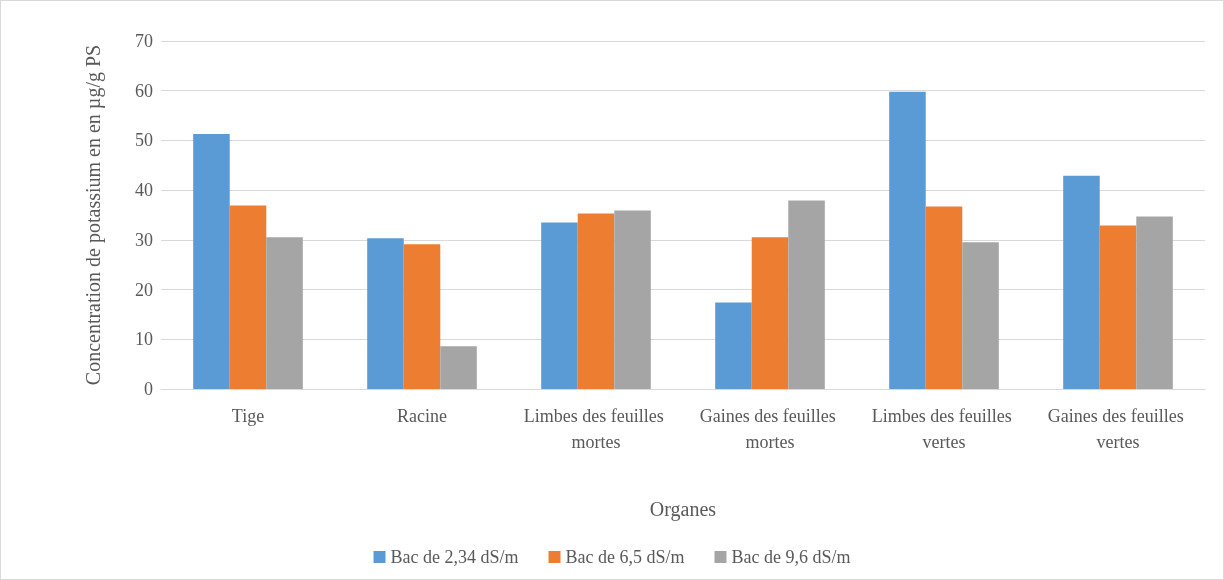 This screenshot has height=580, width=1224. Describe the element at coordinates (144, 239) in the screenshot. I see `y-tick-label: 30` at that location.